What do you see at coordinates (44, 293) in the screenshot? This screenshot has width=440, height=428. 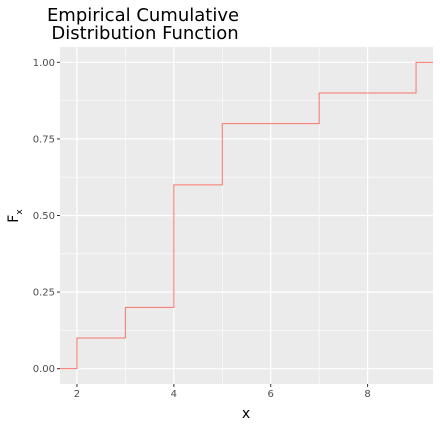 I see `y-tick-label: 0.25` at bounding box center [44, 293].